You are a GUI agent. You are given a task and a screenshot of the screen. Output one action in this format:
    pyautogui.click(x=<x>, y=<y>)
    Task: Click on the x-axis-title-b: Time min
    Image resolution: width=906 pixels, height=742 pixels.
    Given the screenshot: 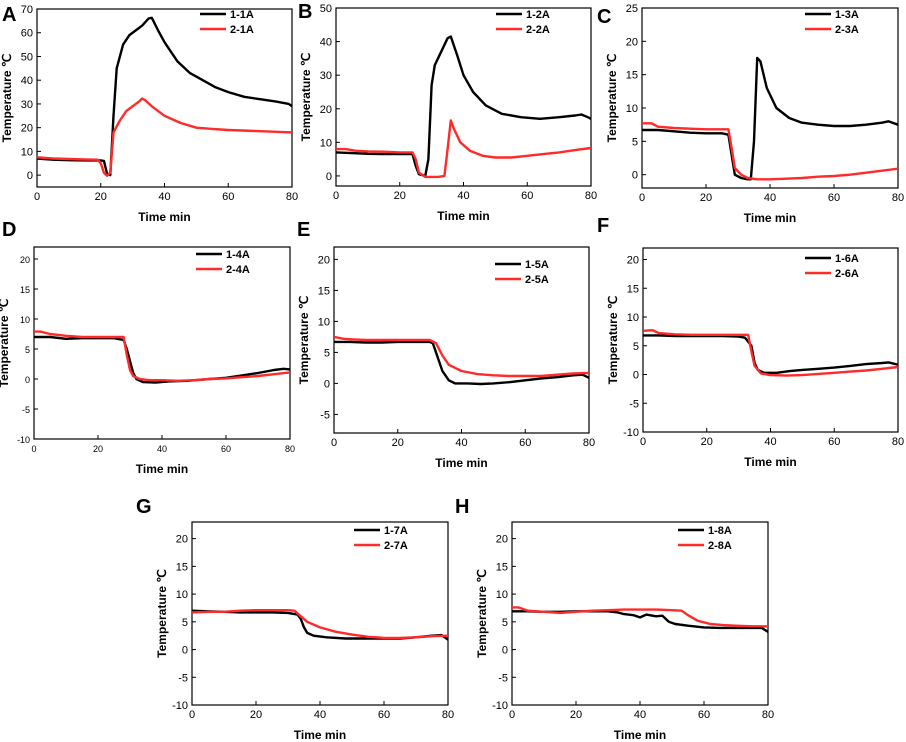 What is the action you would take?
    pyautogui.click(x=463, y=216)
    